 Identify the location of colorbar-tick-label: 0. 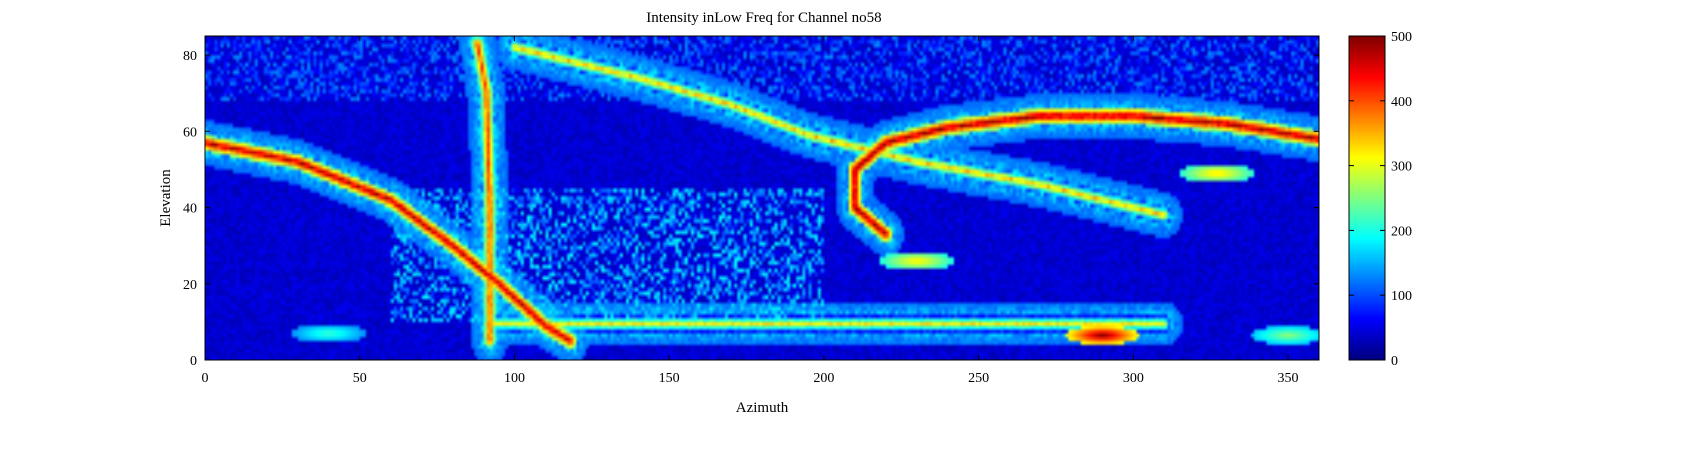
(1394, 361).